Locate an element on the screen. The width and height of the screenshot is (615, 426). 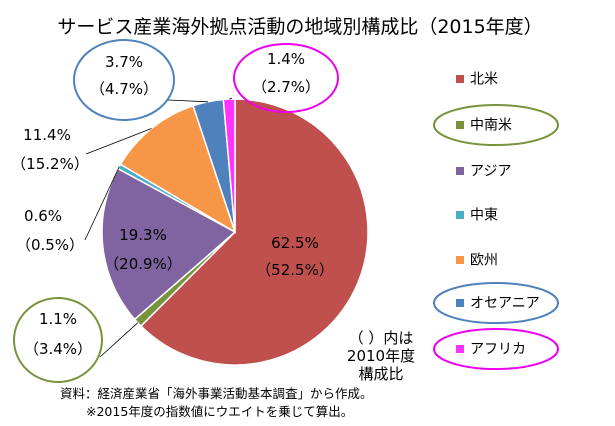
highlight-oval-africa is located at coordinates (286, 78).